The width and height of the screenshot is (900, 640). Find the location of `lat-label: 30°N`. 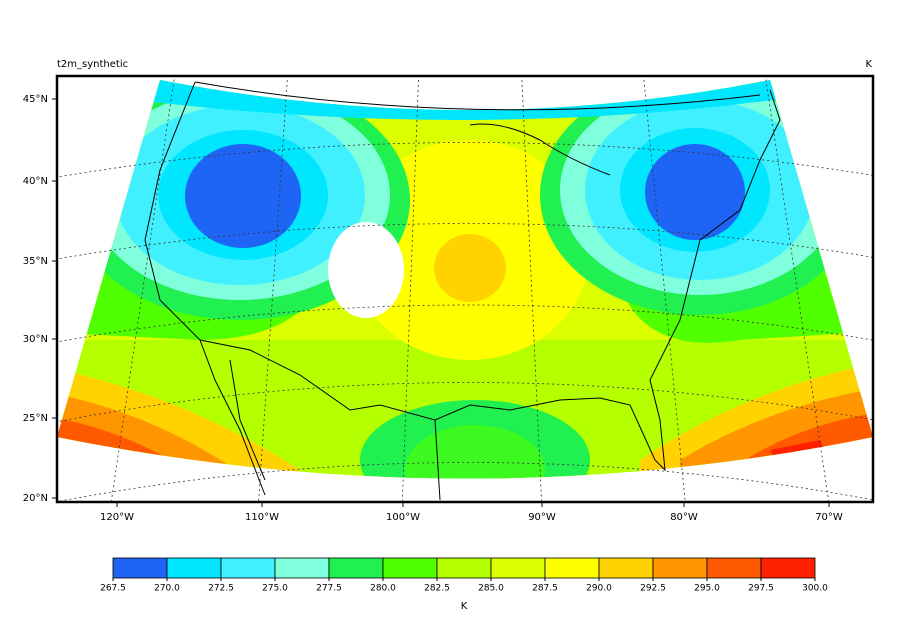

lat-label: 30°N is located at coordinates (35, 339).